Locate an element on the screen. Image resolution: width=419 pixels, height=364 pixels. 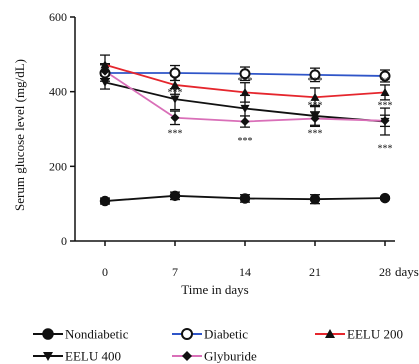
x-axis-unit: days is located at coordinates (407, 271).